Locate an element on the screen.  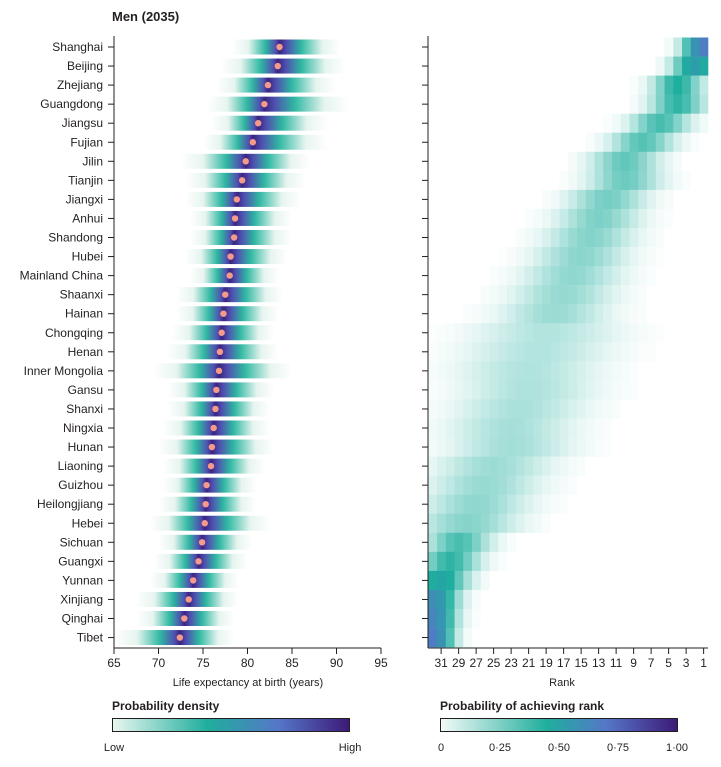
row-label-27: Guangxi is located at coordinates (80, 561).